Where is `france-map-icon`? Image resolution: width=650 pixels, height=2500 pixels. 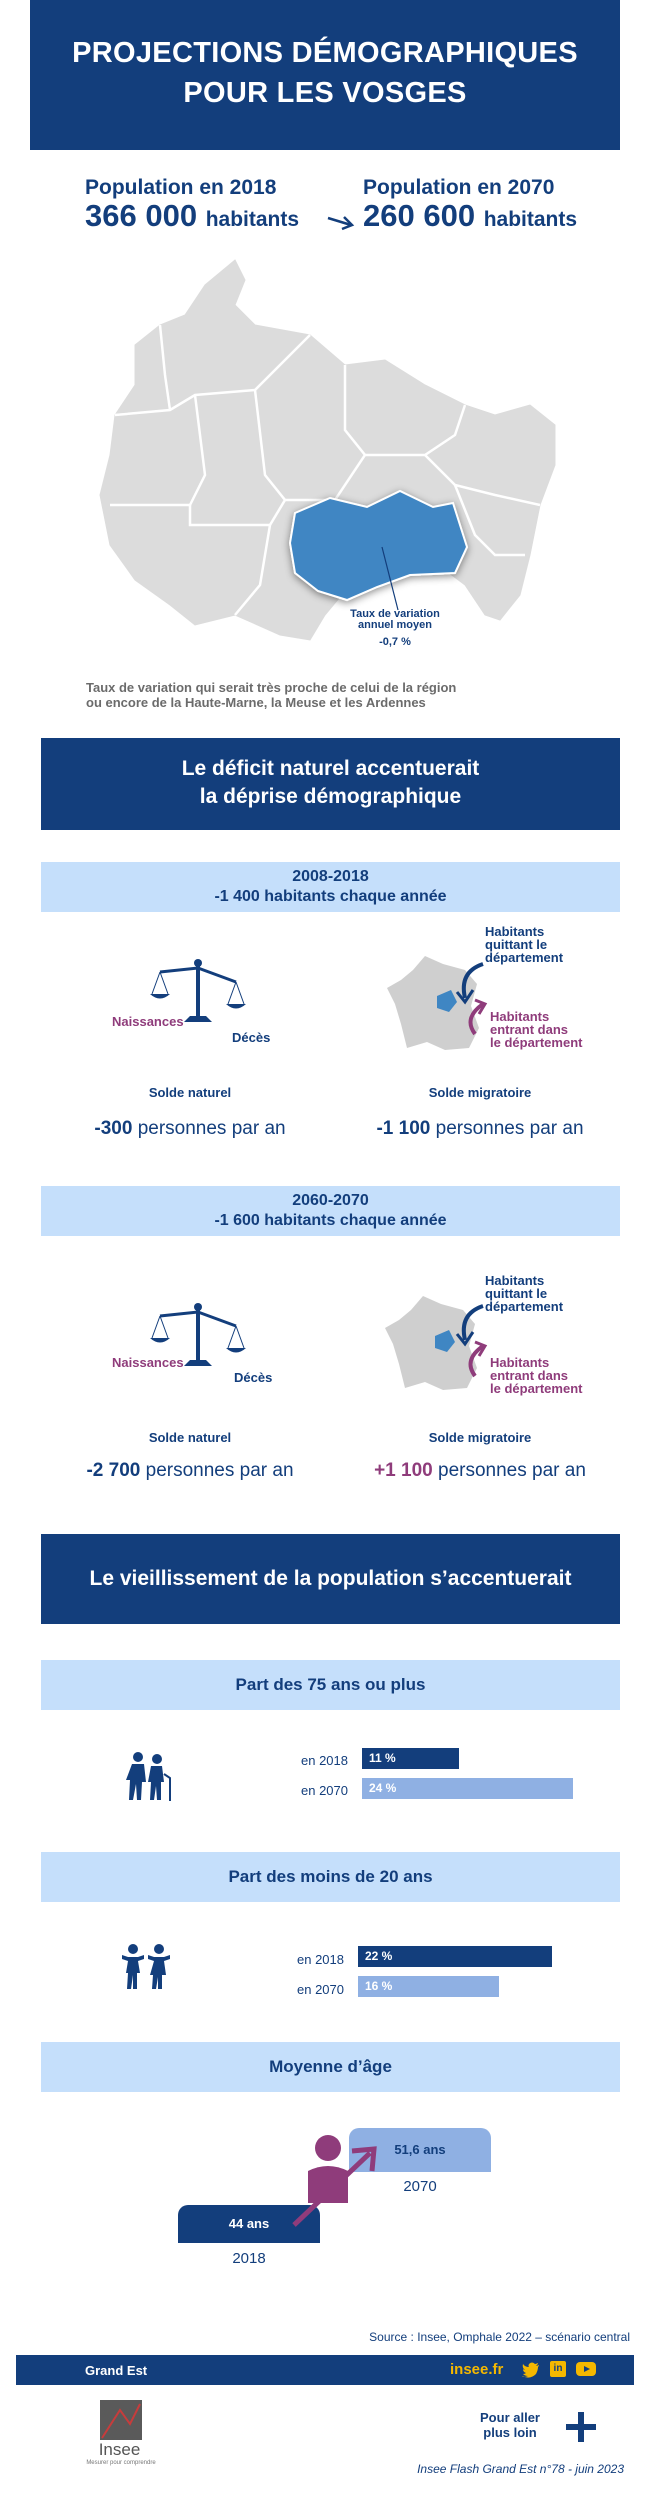 france-map-icon is located at coordinates (433, 1003).